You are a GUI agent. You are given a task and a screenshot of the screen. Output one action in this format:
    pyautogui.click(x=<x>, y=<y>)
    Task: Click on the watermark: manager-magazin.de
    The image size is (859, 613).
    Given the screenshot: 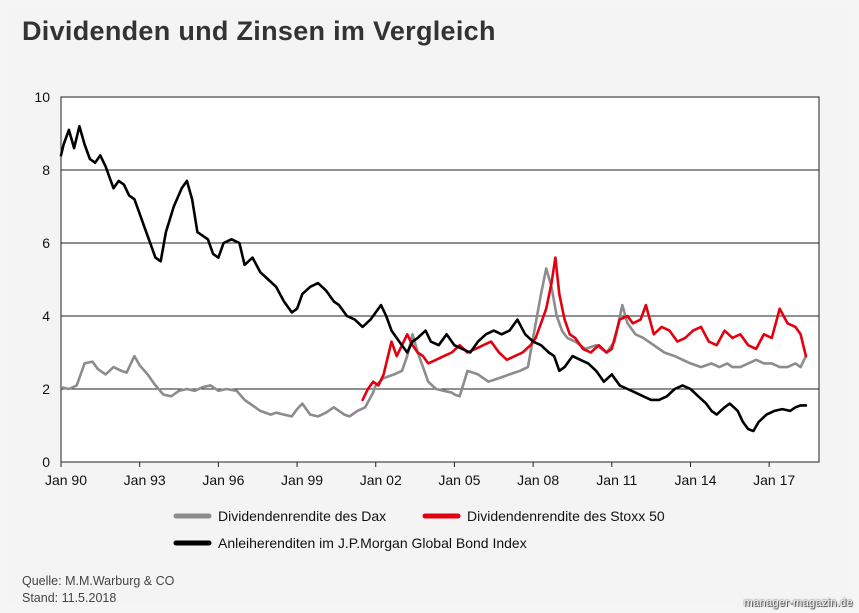 What is the action you would take?
    pyautogui.click(x=798, y=603)
    